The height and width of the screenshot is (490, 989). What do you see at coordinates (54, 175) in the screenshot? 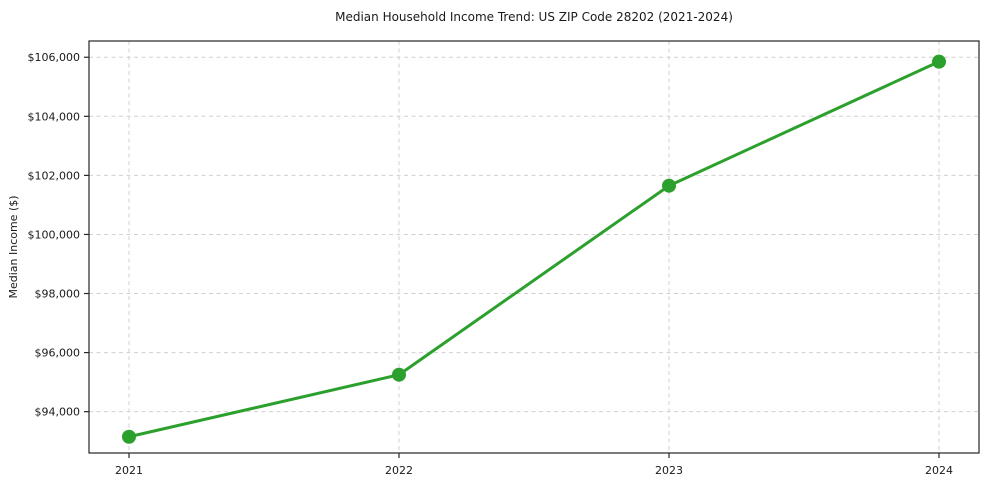
I see `y-tick-label: $102,000` at bounding box center [54, 175].